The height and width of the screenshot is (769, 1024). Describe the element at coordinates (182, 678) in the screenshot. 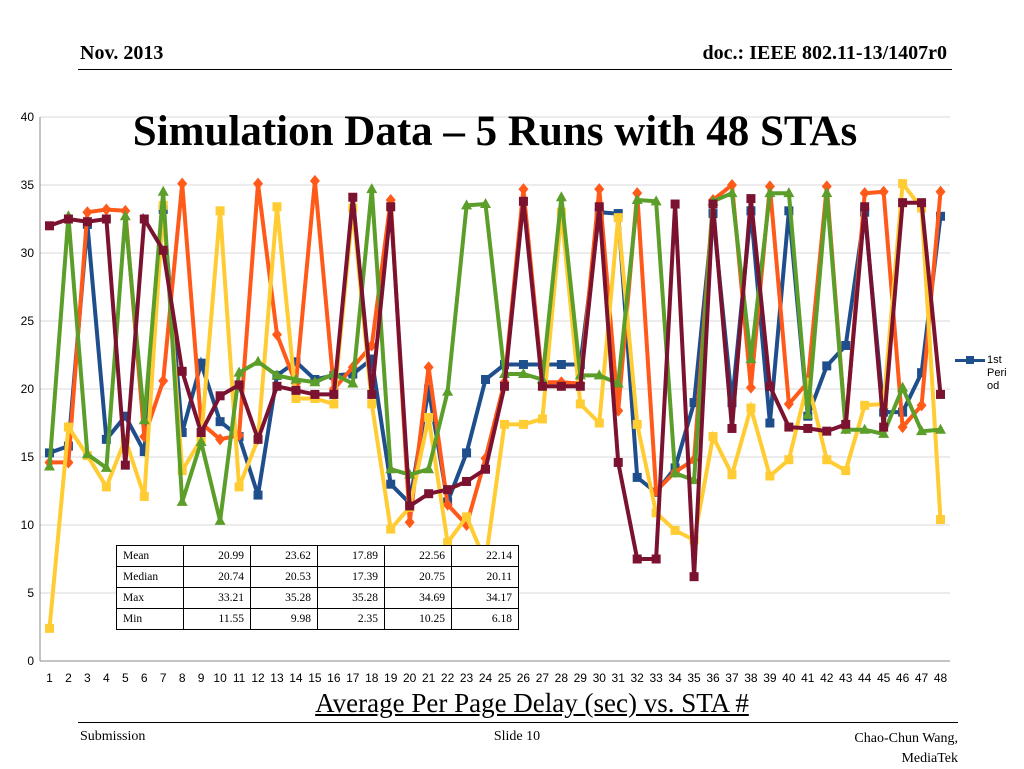

I see `x-tick-label: 8` at that location.